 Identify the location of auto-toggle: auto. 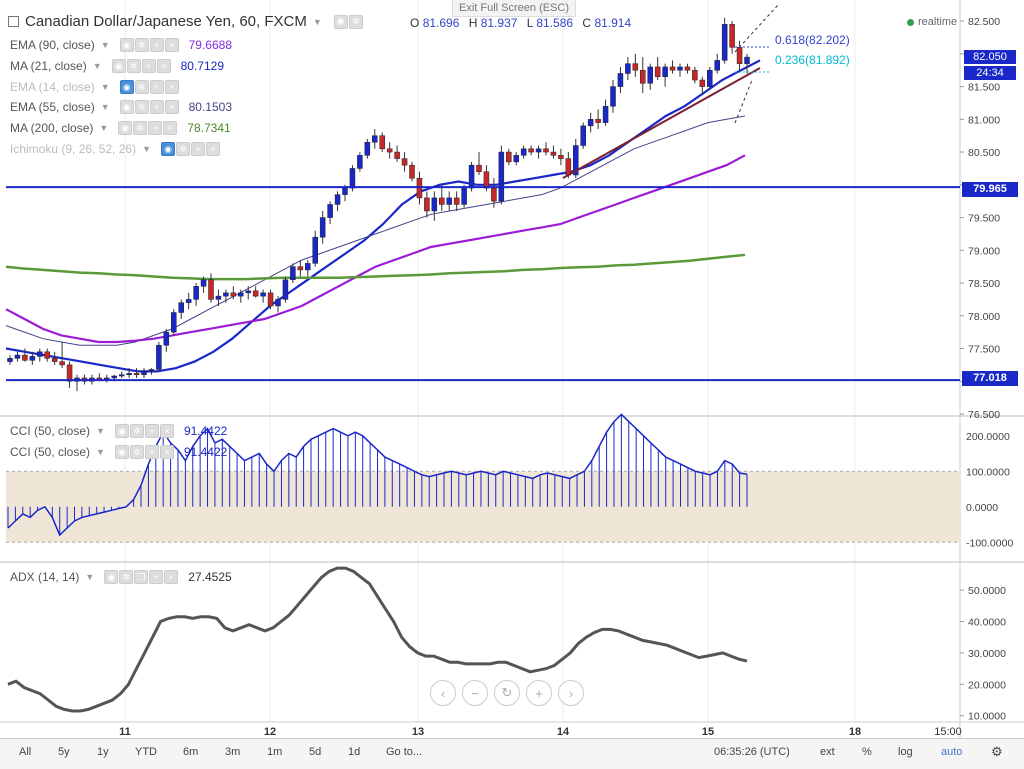
(952, 752).